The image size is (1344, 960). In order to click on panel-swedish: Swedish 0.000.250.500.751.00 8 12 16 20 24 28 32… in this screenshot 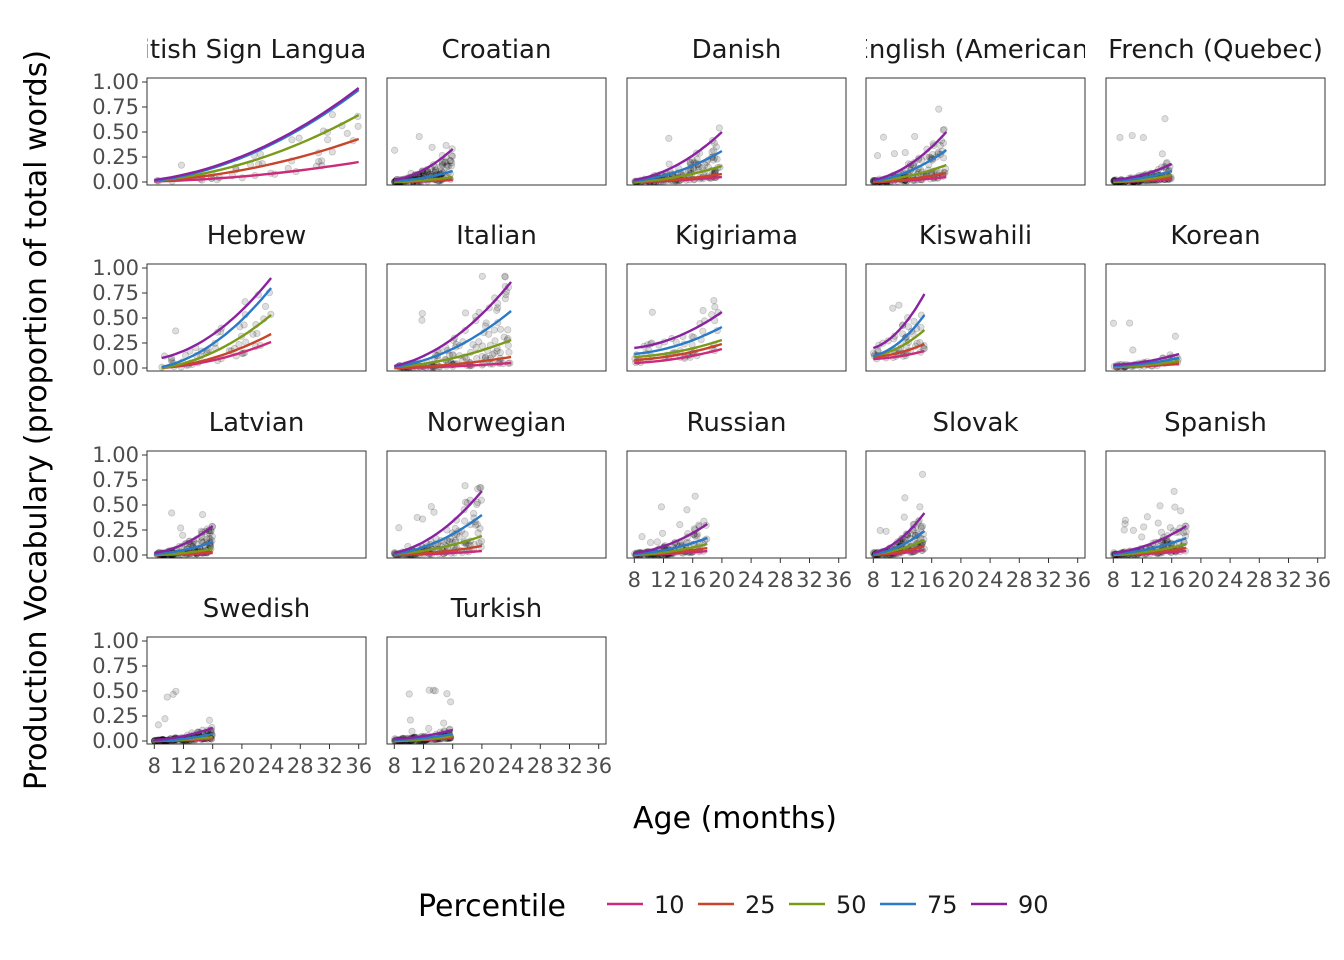, I will do `click(232, 686)`.